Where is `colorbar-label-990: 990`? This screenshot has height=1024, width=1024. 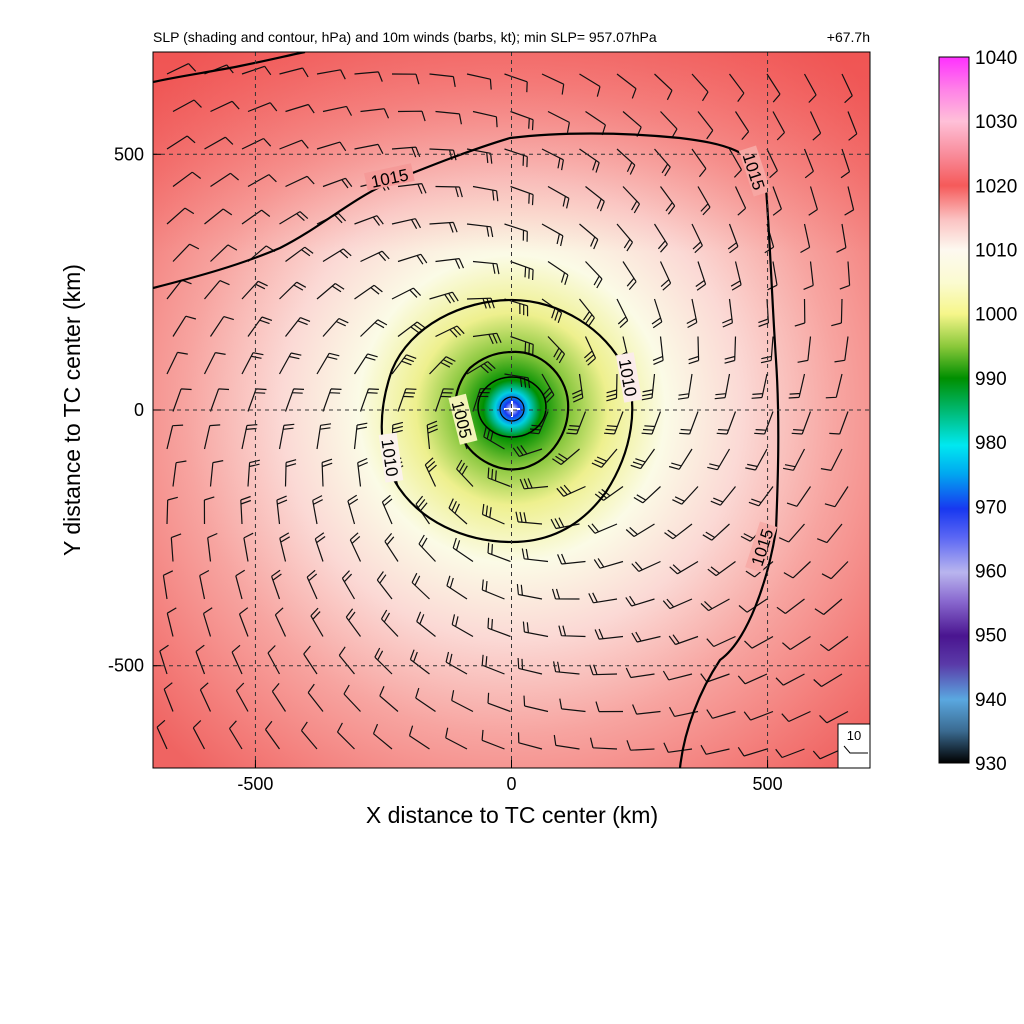 colorbar-label-990: 990 is located at coordinates (991, 379).